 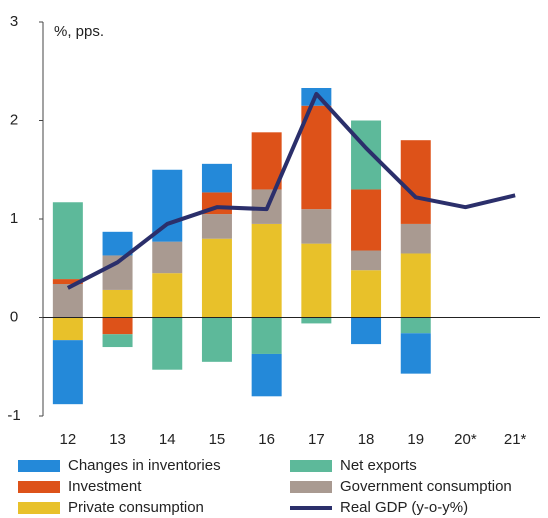 I want to click on y-tick-label: 0, so click(x=14, y=316).